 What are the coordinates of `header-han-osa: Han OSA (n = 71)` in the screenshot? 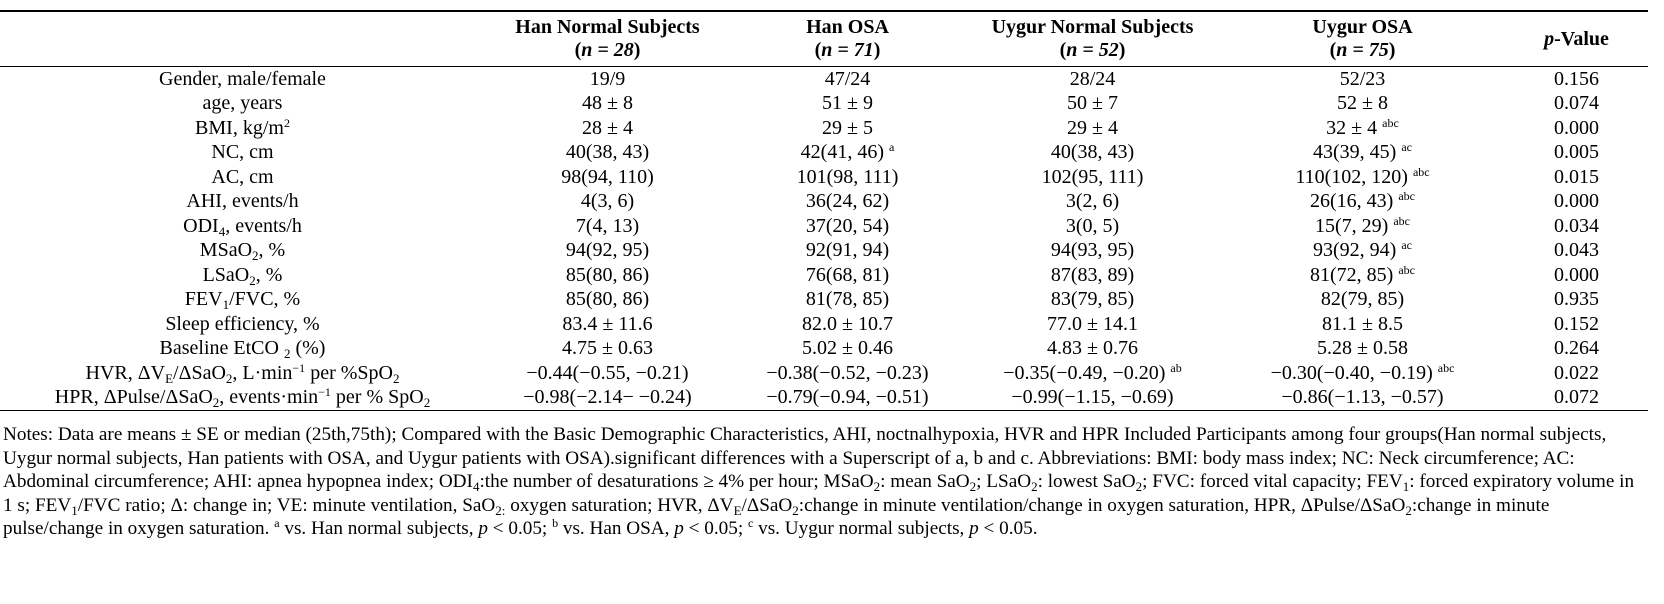 It's located at (847, 38).